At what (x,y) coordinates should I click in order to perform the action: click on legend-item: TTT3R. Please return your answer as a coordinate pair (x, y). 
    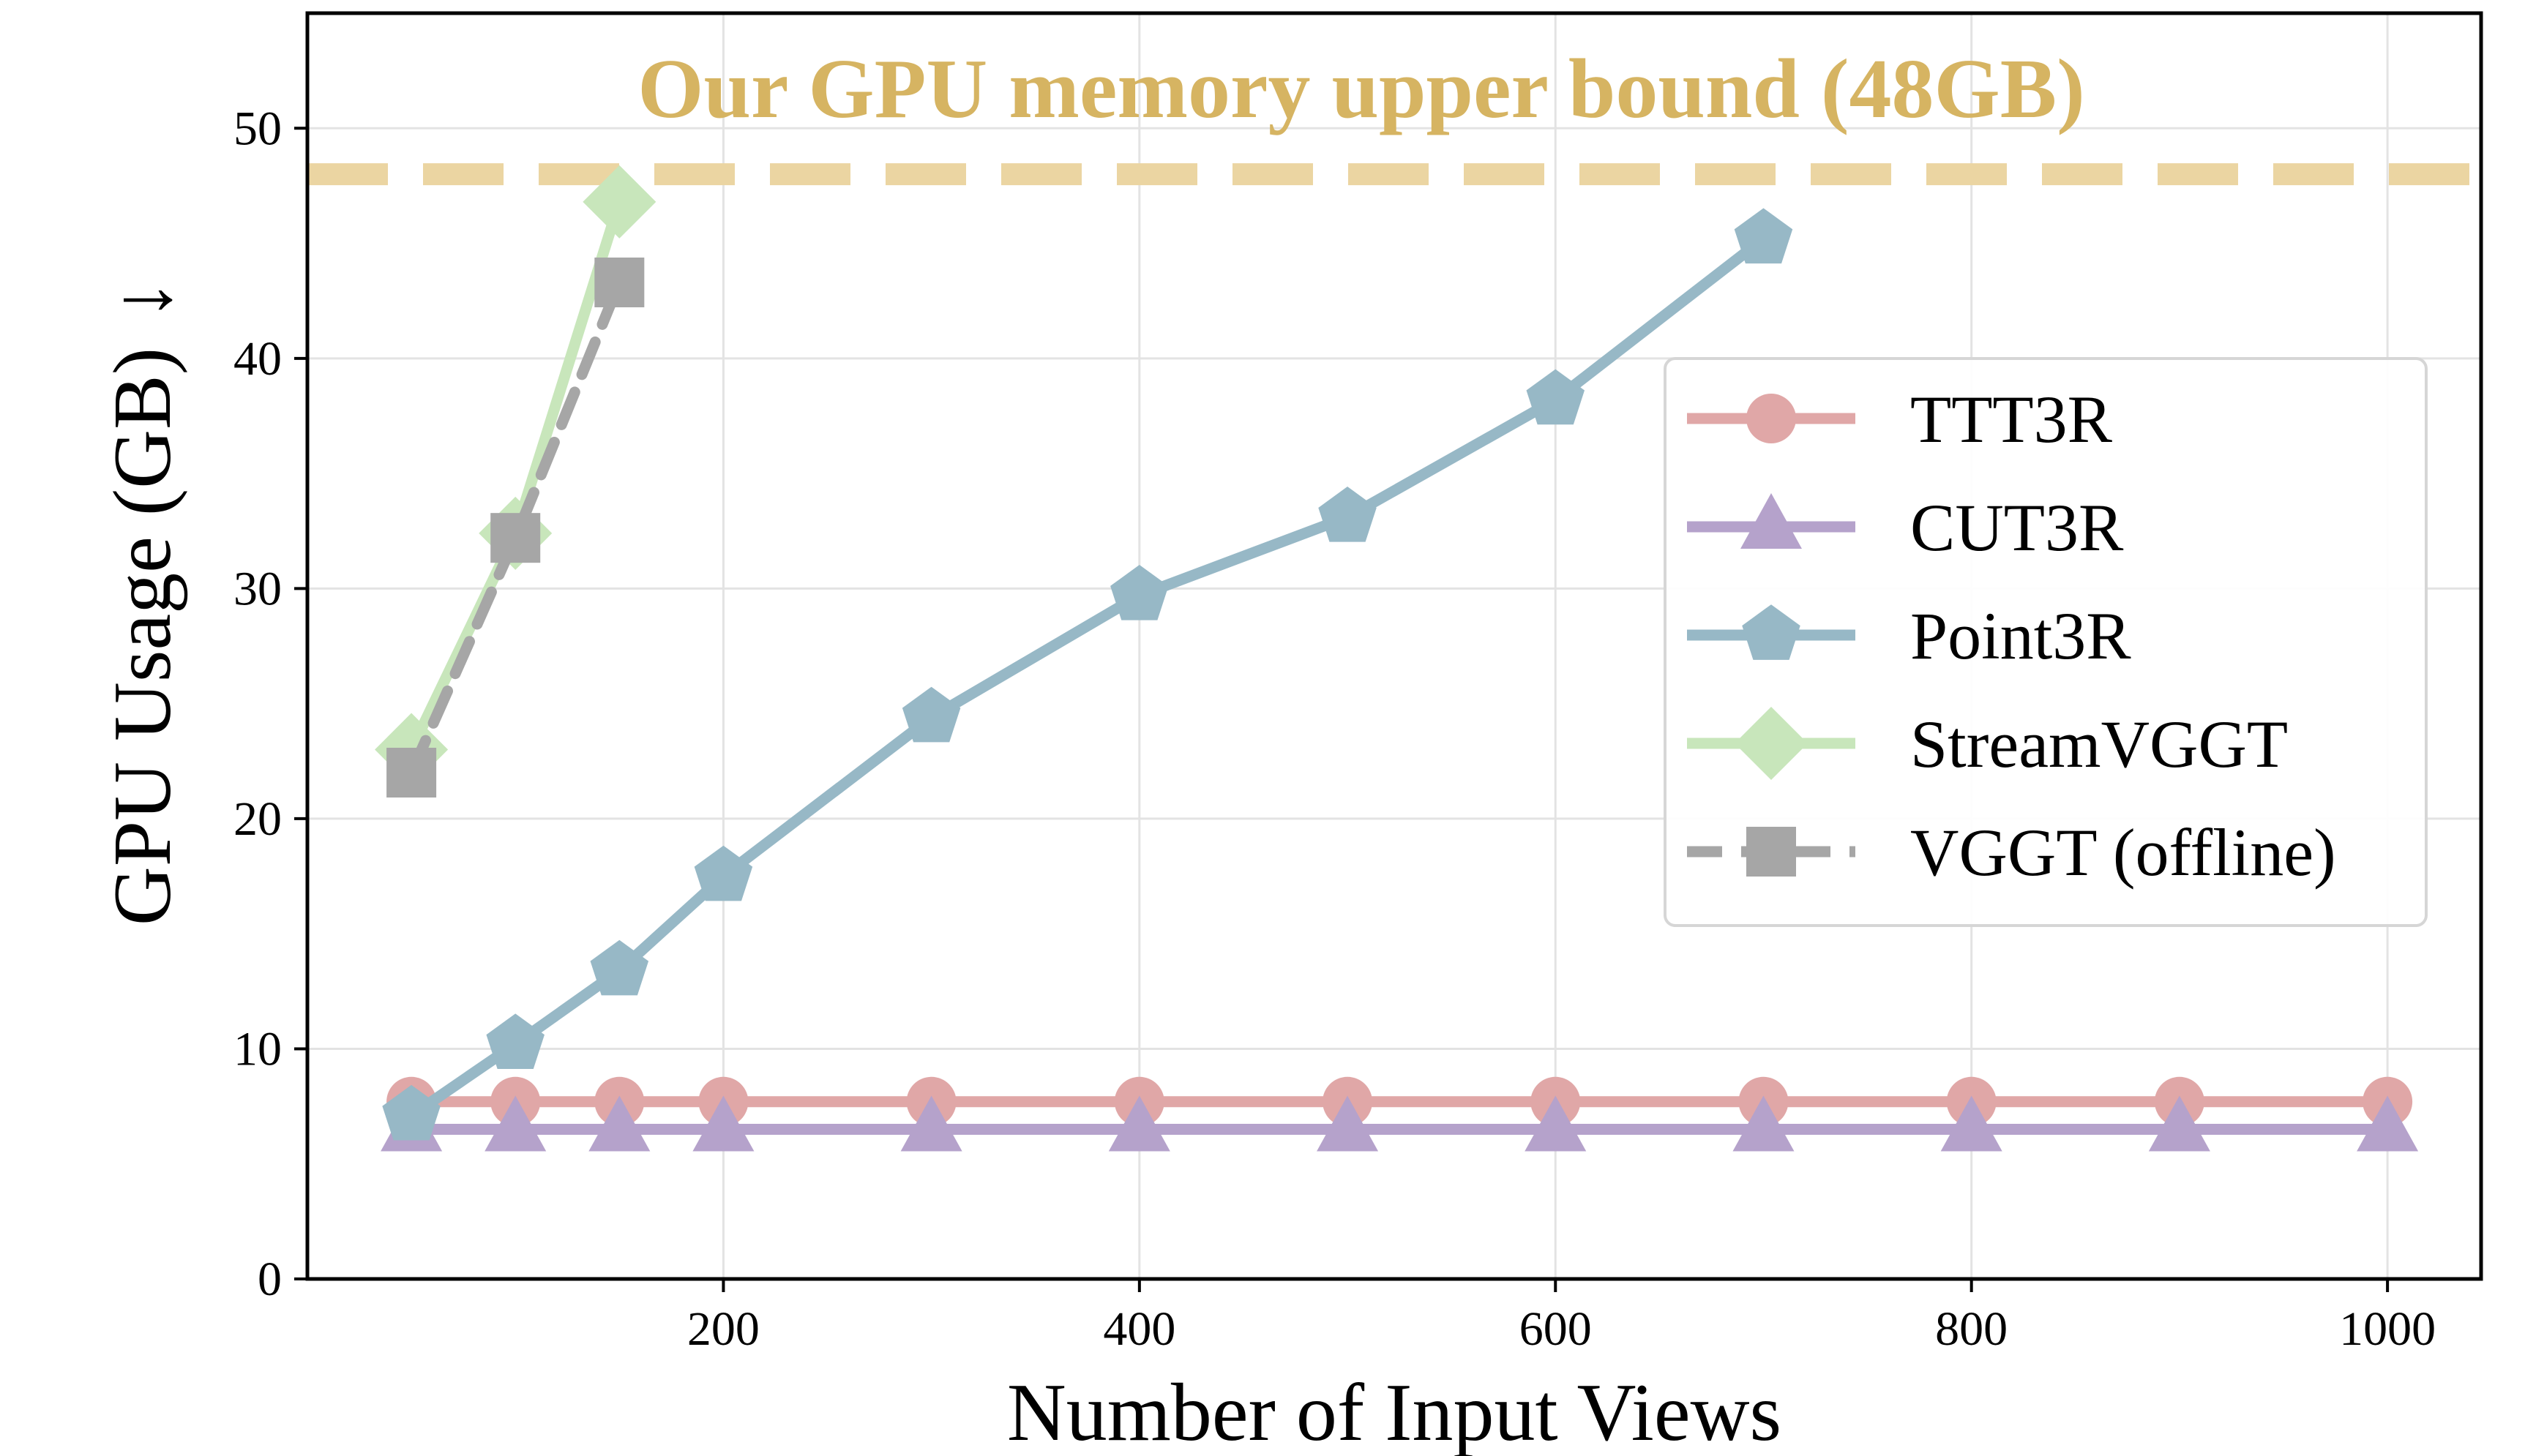
    Looking at the image, I should click on (1900, 420).